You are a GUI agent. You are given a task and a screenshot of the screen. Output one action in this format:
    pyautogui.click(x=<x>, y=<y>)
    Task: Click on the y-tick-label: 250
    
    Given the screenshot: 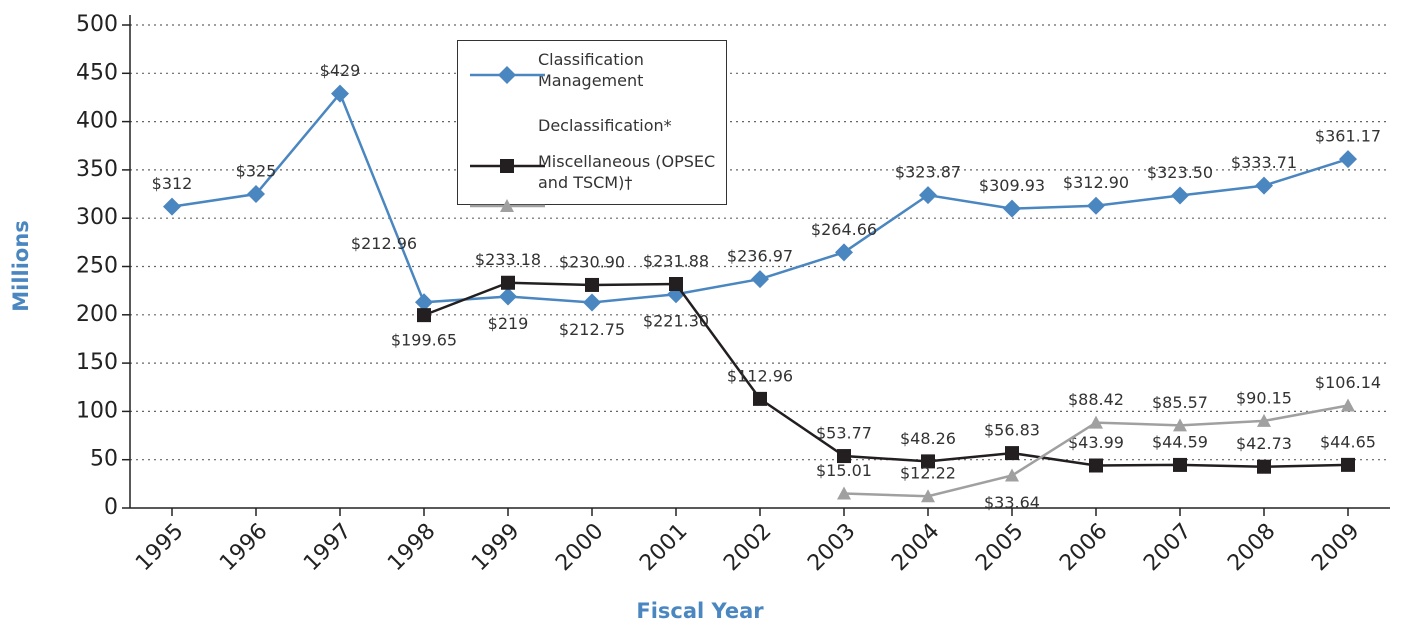 What is the action you would take?
    pyautogui.click(x=97, y=266)
    